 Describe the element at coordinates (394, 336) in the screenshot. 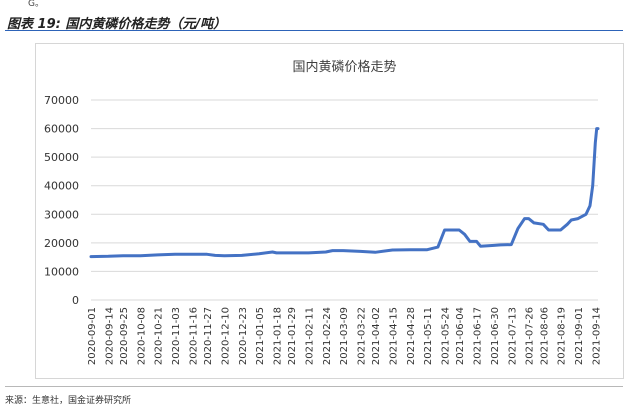

I see `x-tick-label: 2021-04-15` at that location.